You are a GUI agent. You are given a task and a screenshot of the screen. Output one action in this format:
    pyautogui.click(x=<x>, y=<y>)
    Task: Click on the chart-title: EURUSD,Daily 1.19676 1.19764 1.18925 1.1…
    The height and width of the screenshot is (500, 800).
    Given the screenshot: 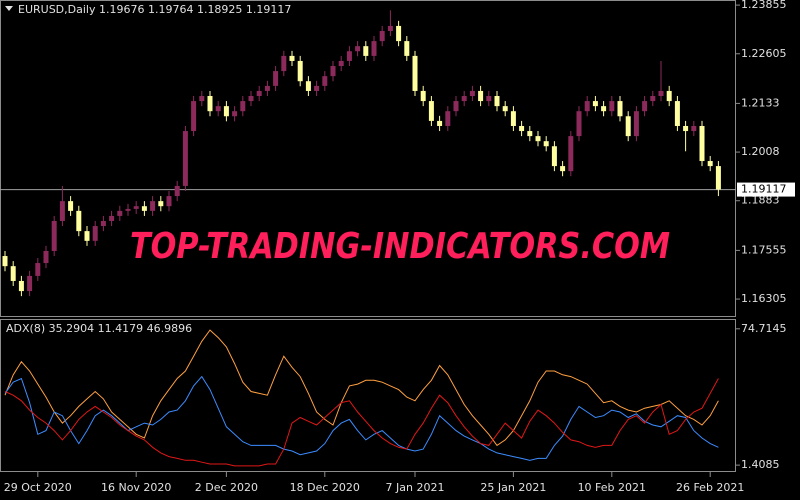 What is the action you would take?
    pyautogui.click(x=154, y=9)
    